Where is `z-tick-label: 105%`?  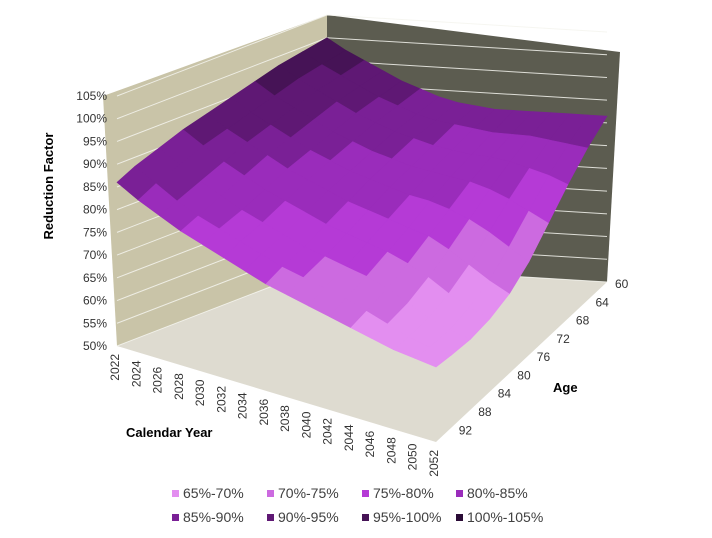
z-tick-label: 105% is located at coordinates (91, 96).